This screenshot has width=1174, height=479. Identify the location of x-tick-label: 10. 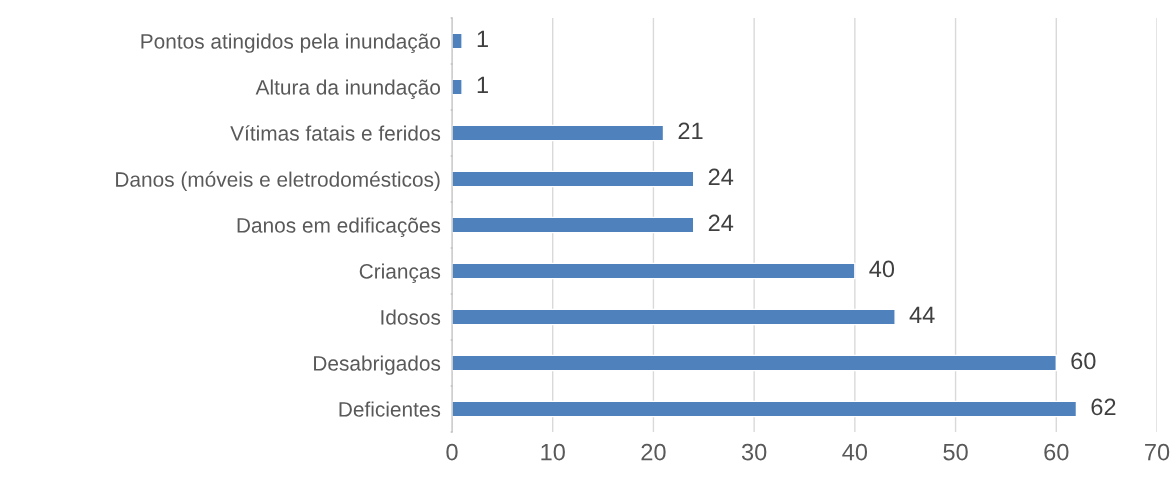
(553, 452).